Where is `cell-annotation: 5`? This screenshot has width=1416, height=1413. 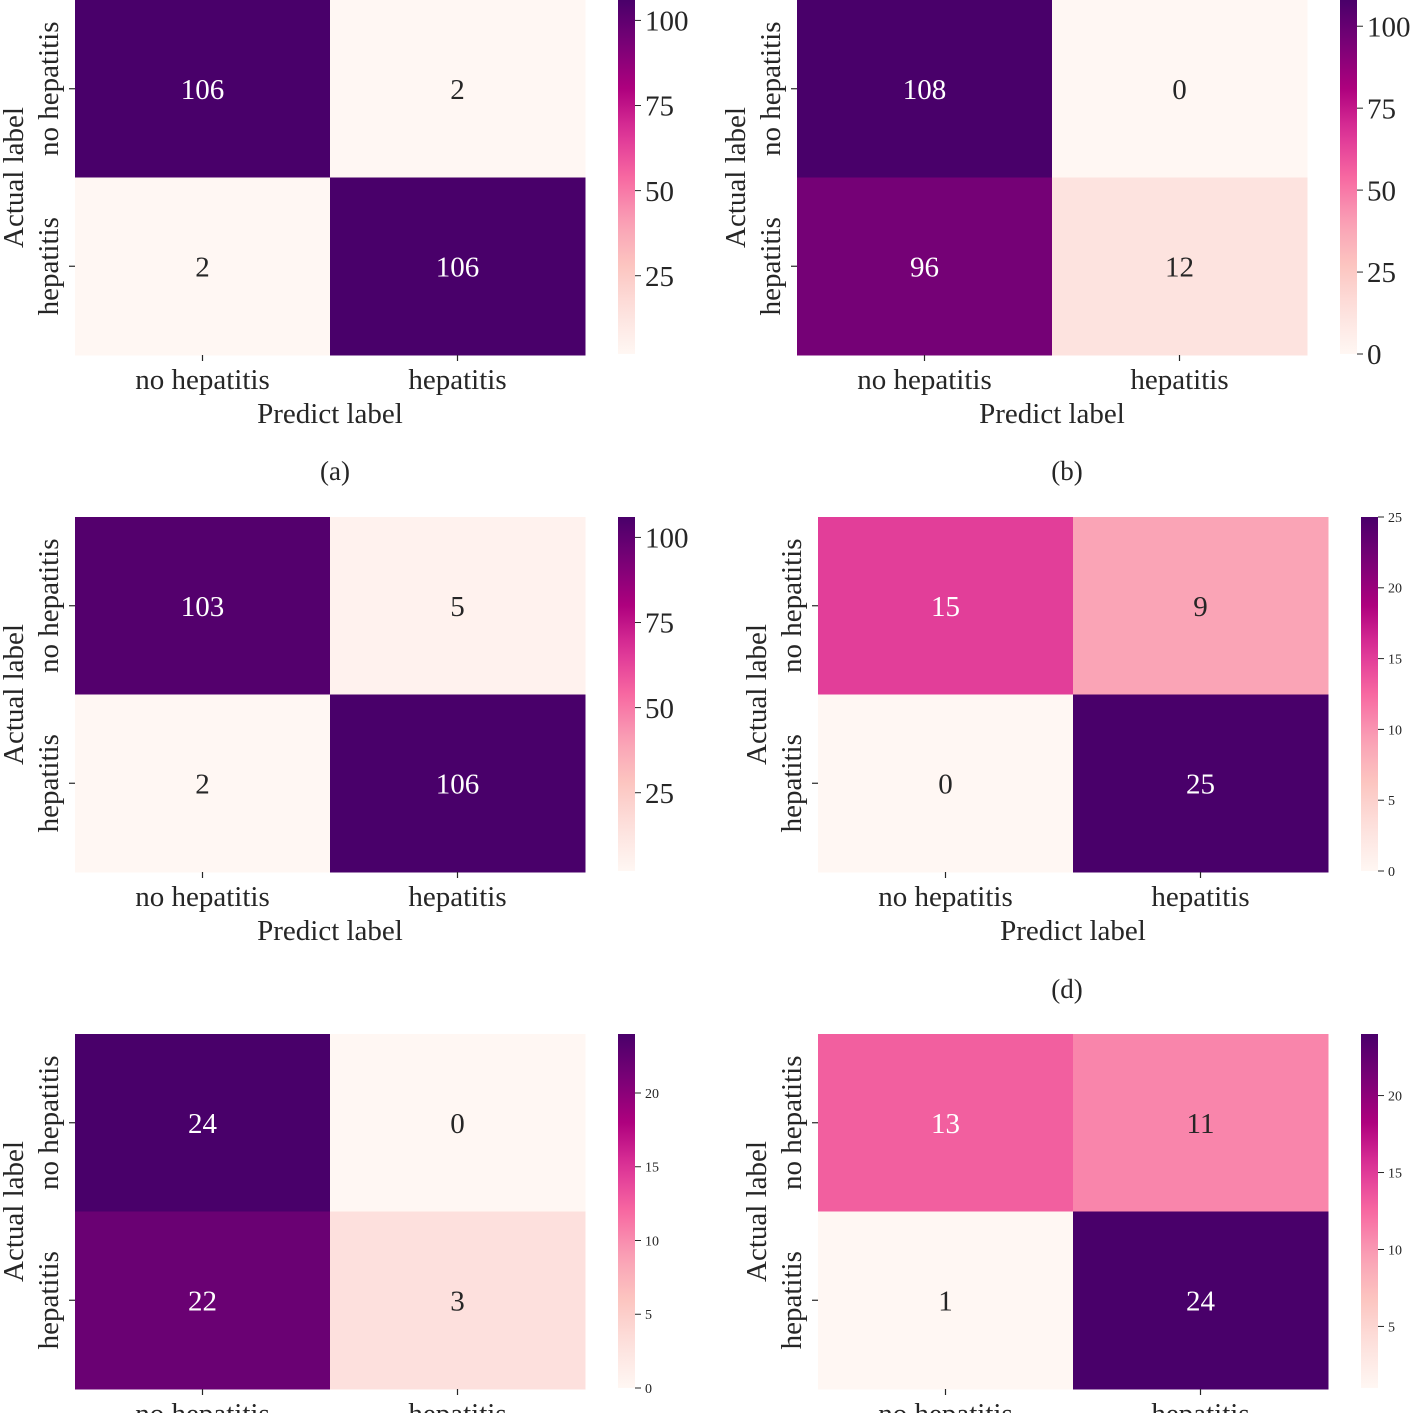
cell-annotation: 5 is located at coordinates (457, 607).